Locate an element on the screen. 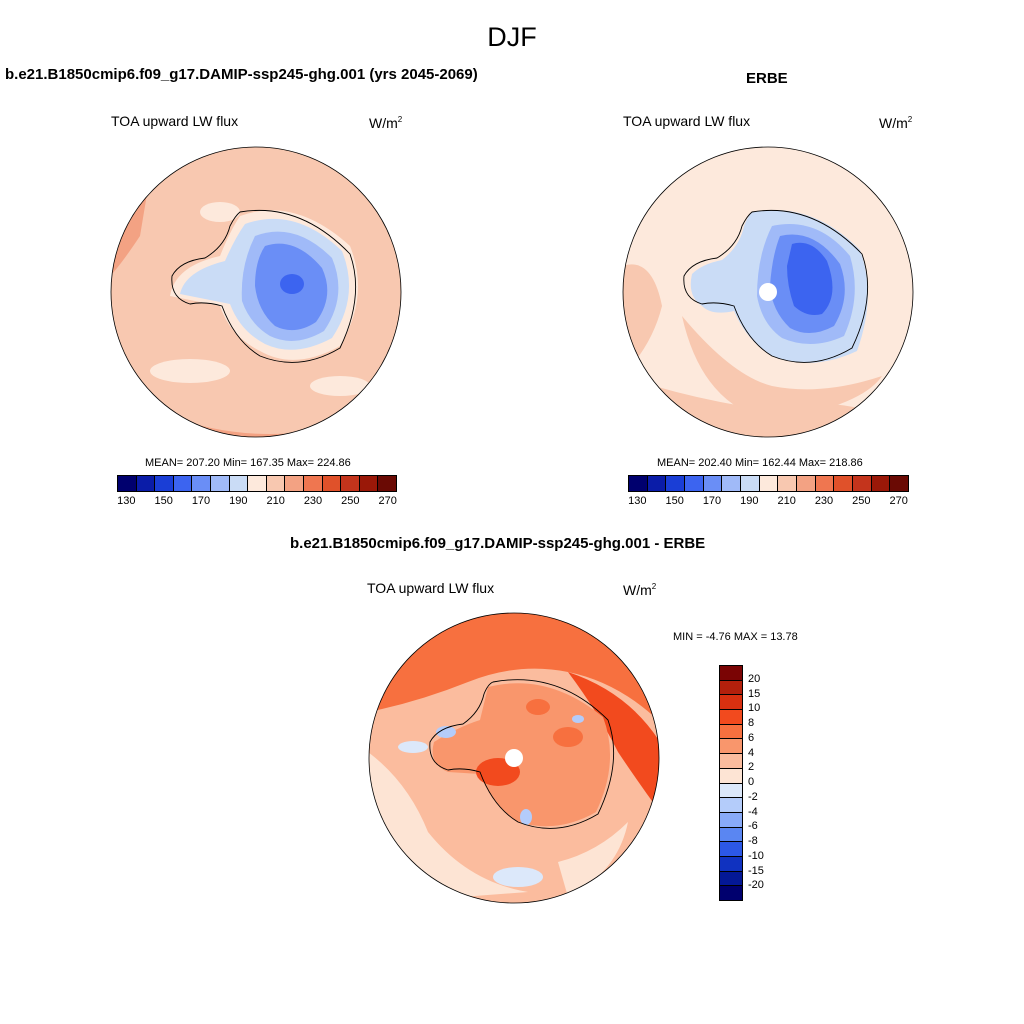 Image resolution: width=1024 pixels, height=1024 pixels. panel1-unit-label: W/m2 is located at coordinates (386, 123).